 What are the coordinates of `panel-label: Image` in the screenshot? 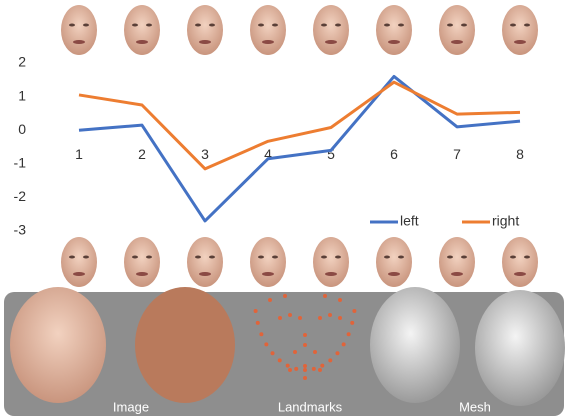 It's located at (131, 406).